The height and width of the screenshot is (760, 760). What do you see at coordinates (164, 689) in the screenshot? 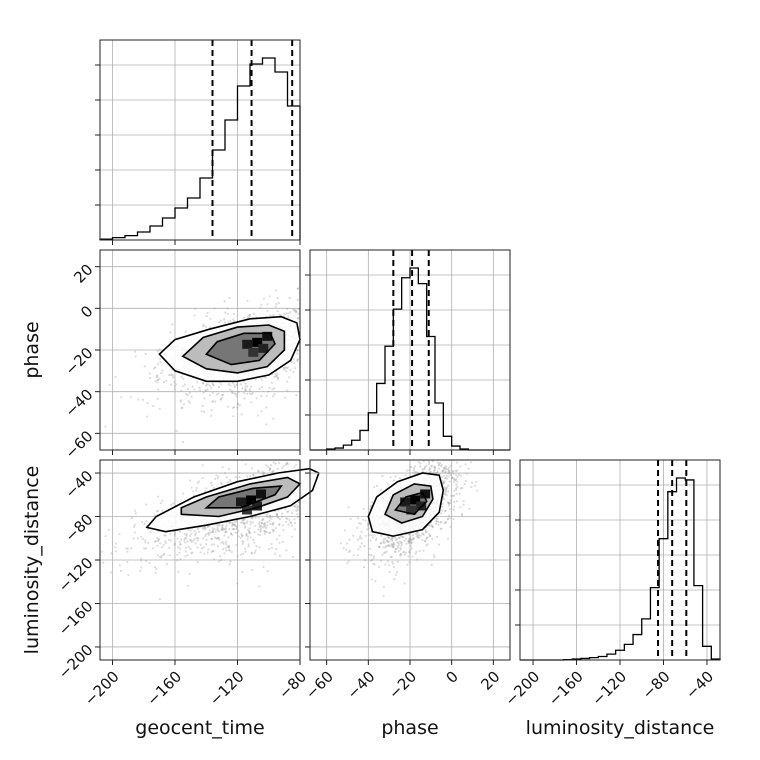
I see `x-tick-label-geocent-time: −160` at bounding box center [164, 689].